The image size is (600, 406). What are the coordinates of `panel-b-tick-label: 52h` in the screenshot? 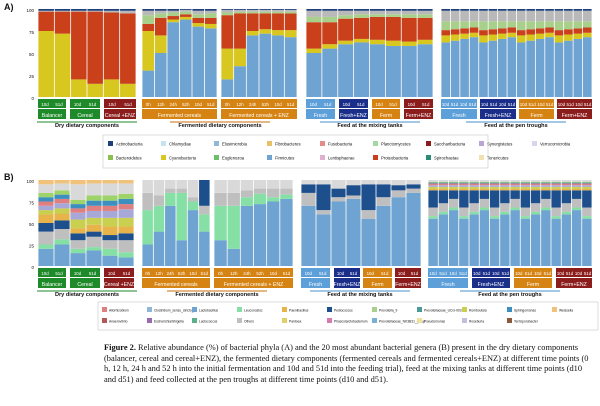 It's located at (260, 273).